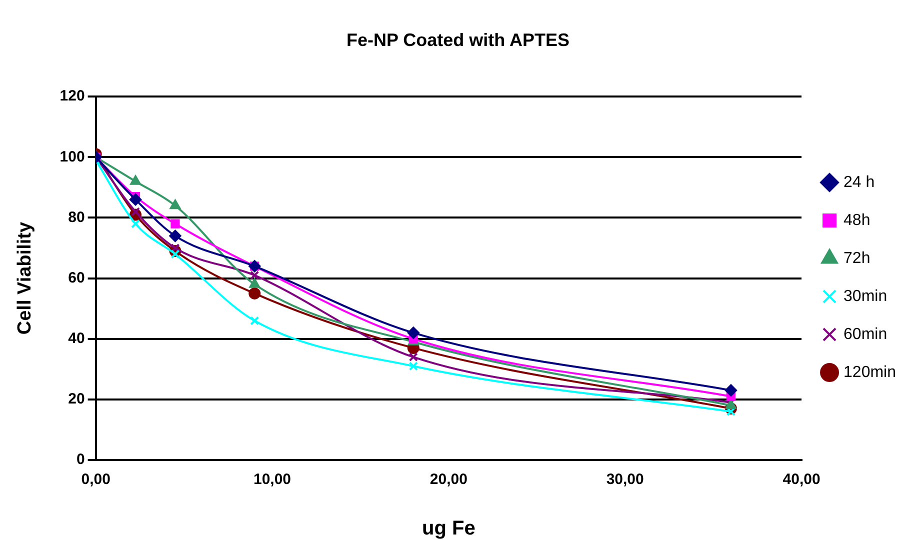 This screenshot has height=555, width=916. I want to click on y-tick-label: 120, so click(72, 96).